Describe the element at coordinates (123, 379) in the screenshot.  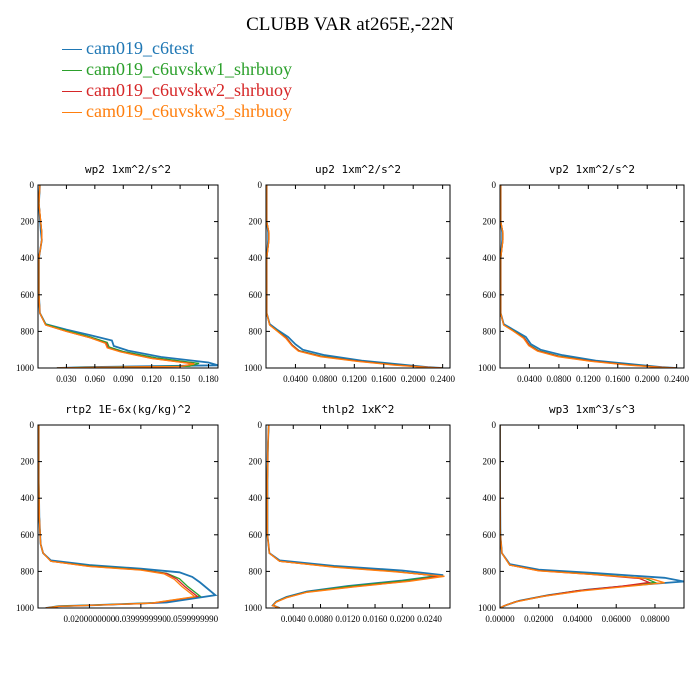
I see `x-tick-label: 0.090` at that location.